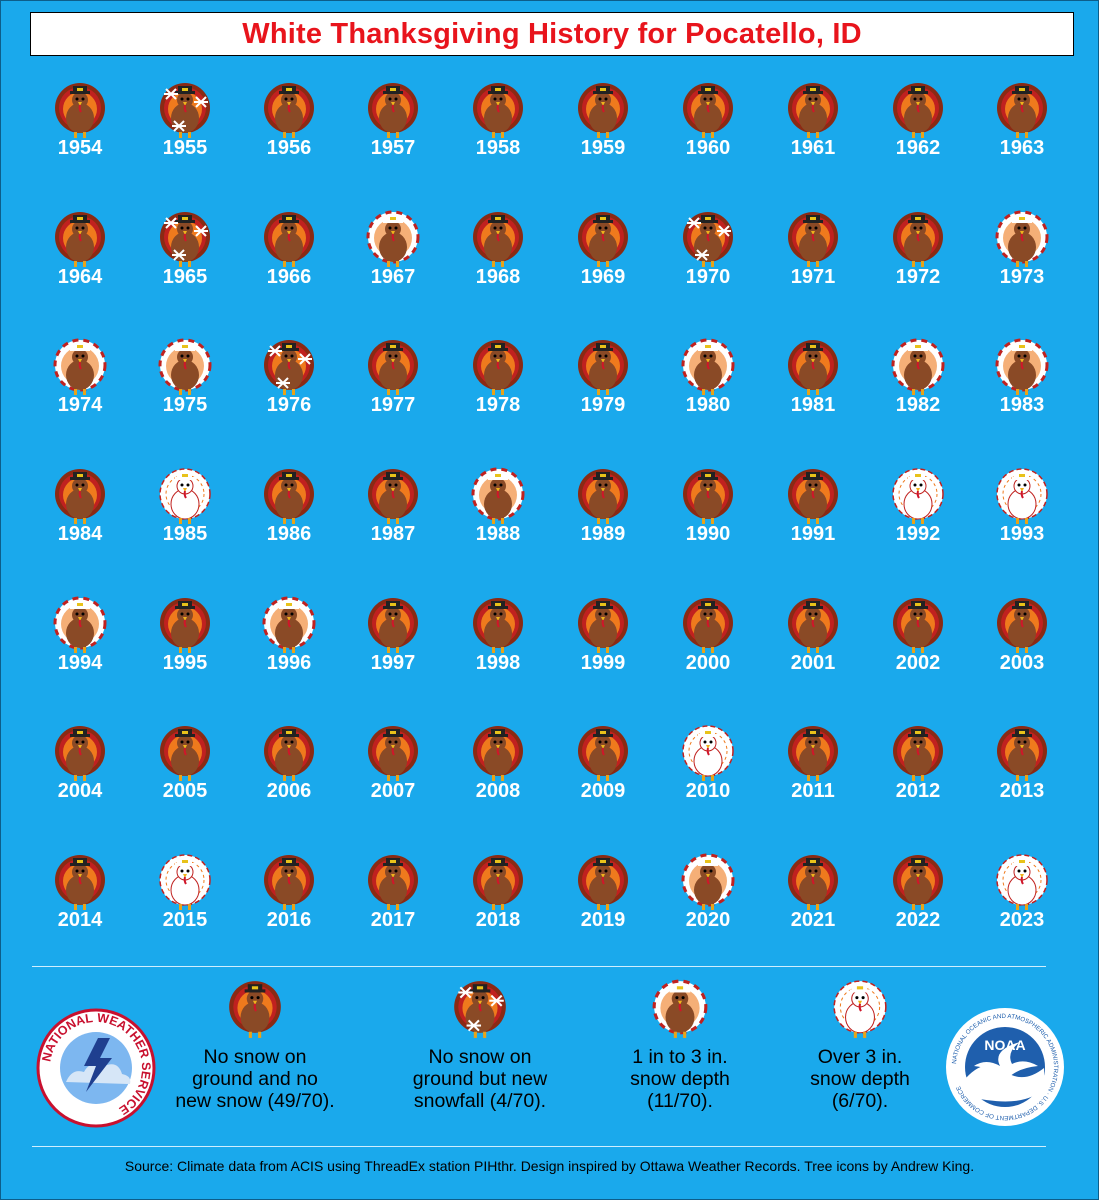 Image resolution: width=1099 pixels, height=1200 pixels. I want to click on year-label: 1990, so click(708, 534).